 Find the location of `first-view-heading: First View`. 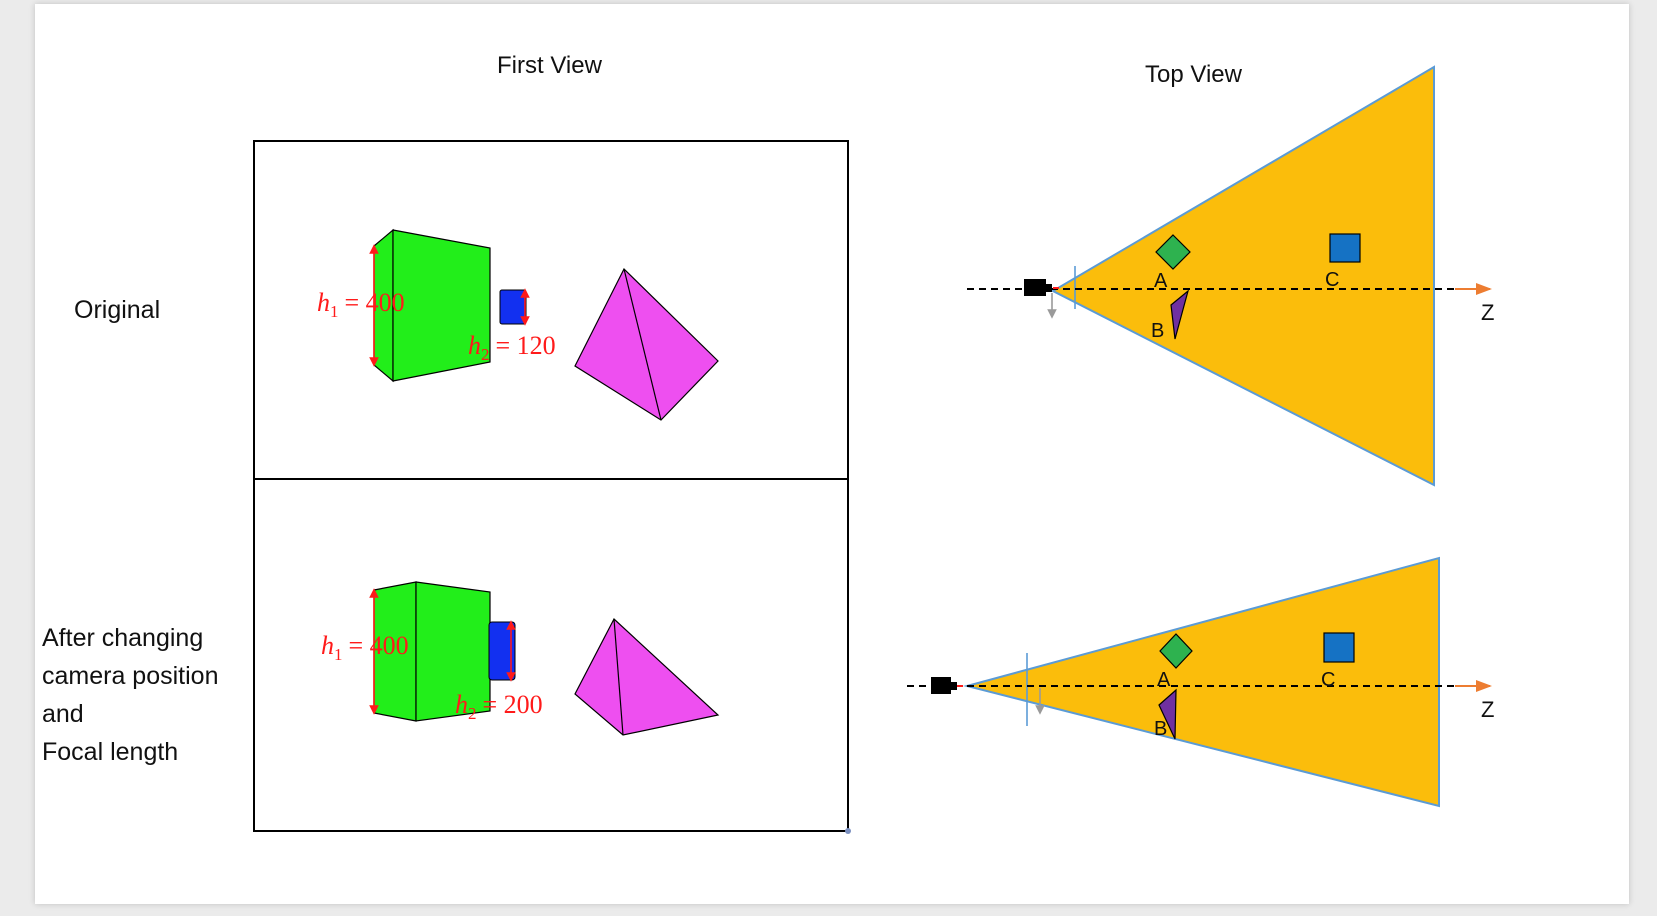

first-view-heading: First View is located at coordinates (550, 65).